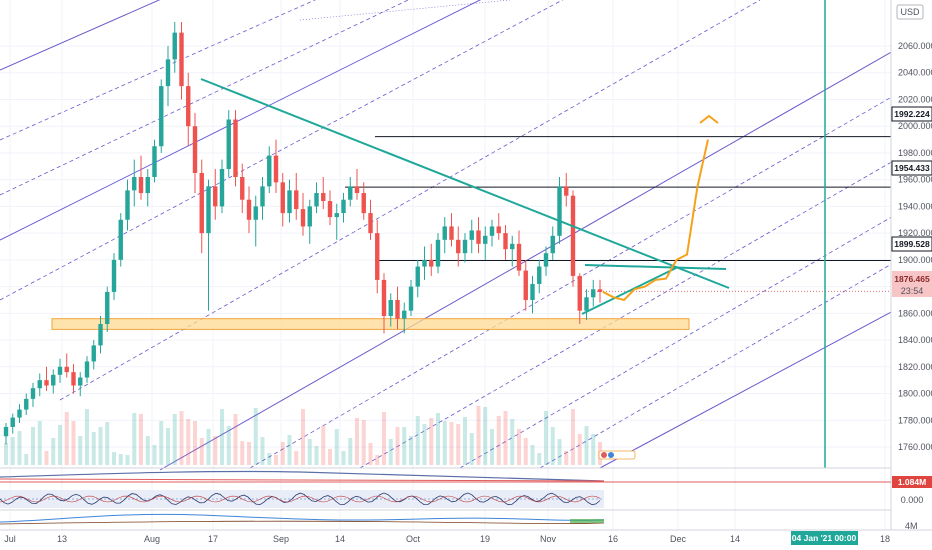 This screenshot has width=932, height=550. Describe the element at coordinates (630, 290) in the screenshot. I see `ascending-trendline` at that location.